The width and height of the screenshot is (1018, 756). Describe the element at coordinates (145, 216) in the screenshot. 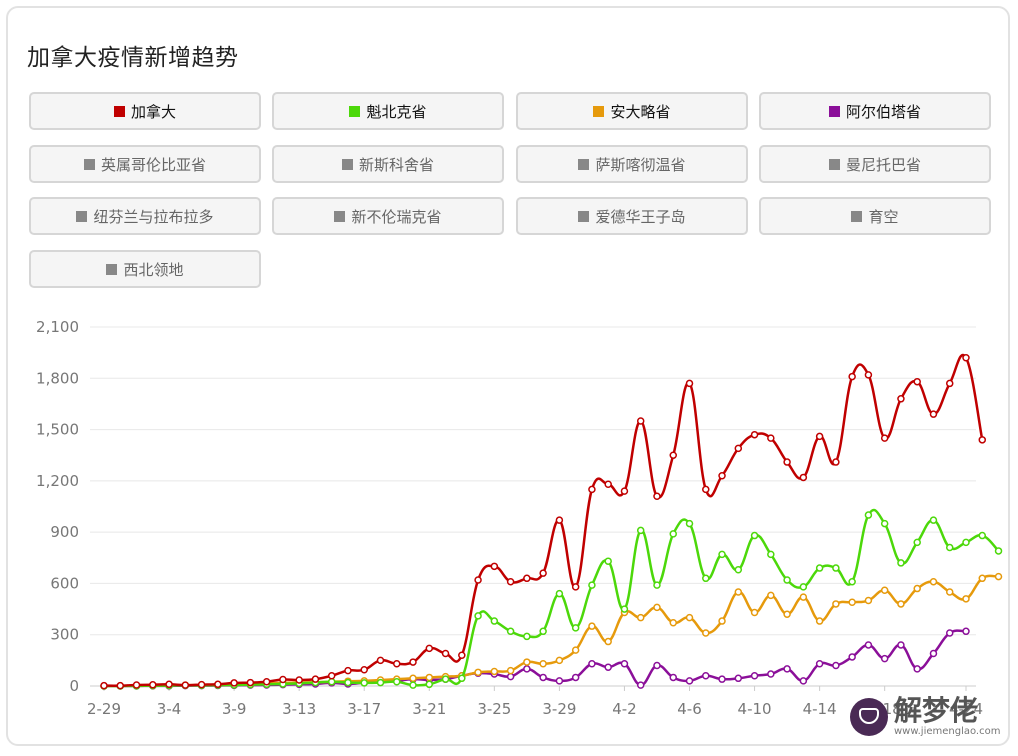

I see `legend-item: 纽芬兰与拉布拉多` at that location.